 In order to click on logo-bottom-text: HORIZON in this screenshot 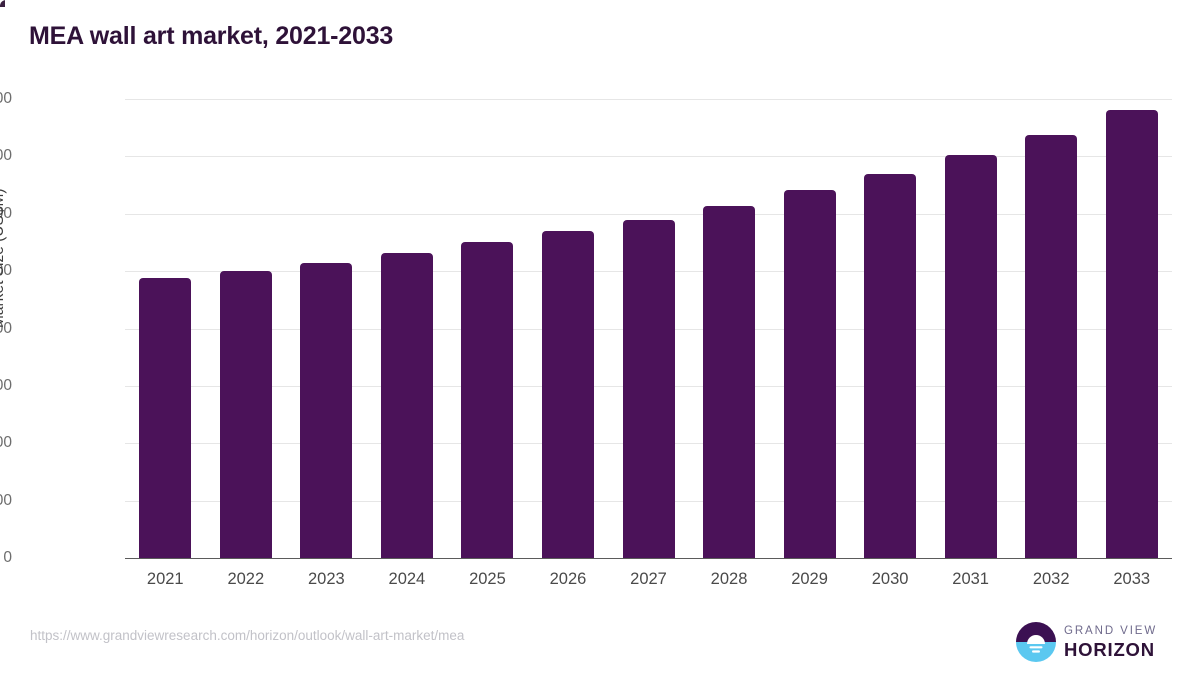, I will do `click(1109, 649)`.